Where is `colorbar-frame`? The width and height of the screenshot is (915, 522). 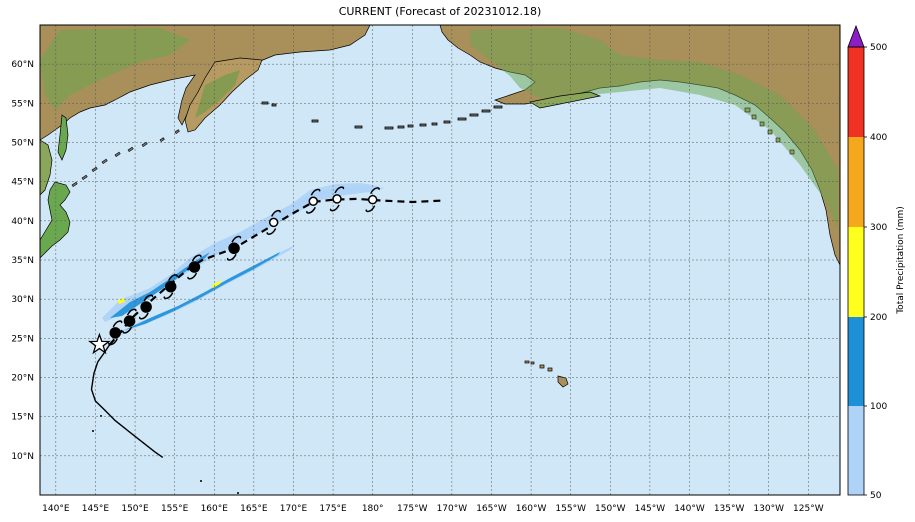 colorbar-frame is located at coordinates (856, 271).